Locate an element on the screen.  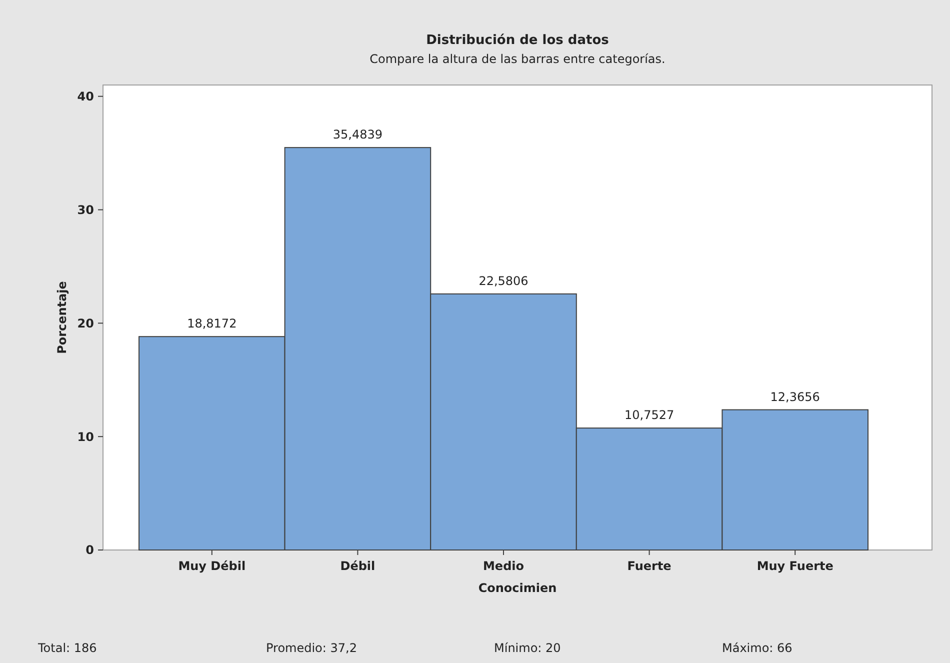
text: Total: 186 is located at coordinates (67, 648).